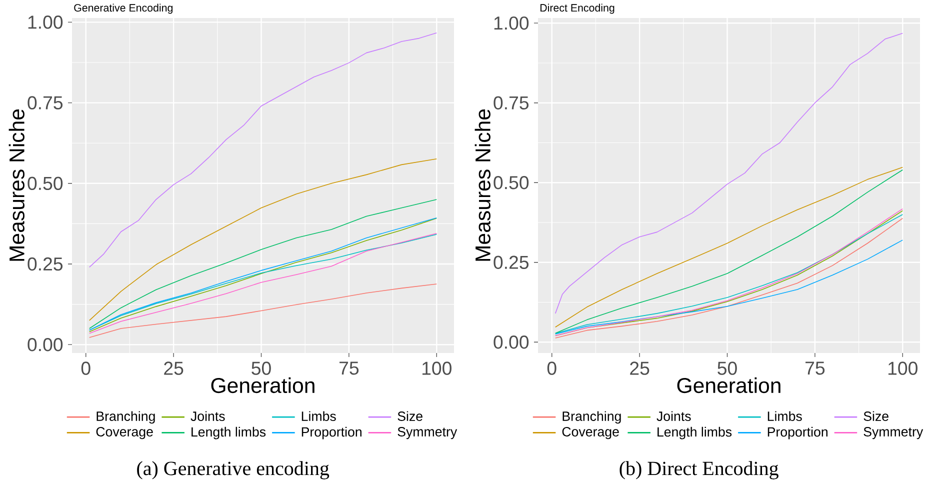 The image size is (932, 491). Describe the element at coordinates (123, 9) in the screenshot. I see `chart-title: Generative Encoding` at that location.